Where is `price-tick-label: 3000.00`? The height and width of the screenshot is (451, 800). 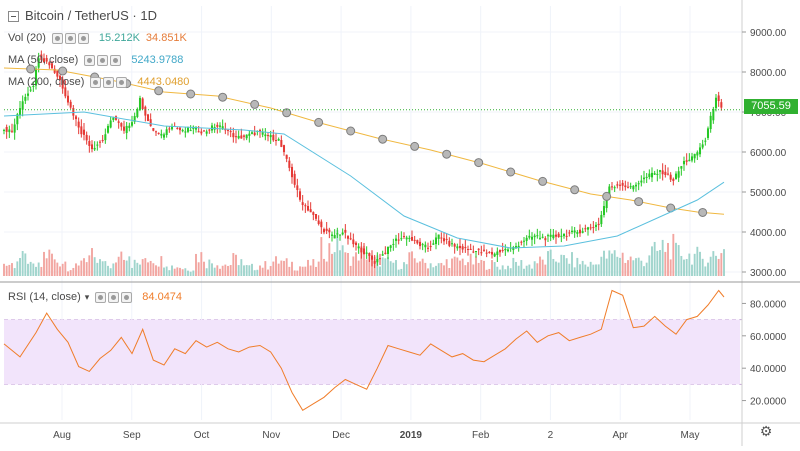
price-tick-label: 3000.00 is located at coordinates (768, 273).